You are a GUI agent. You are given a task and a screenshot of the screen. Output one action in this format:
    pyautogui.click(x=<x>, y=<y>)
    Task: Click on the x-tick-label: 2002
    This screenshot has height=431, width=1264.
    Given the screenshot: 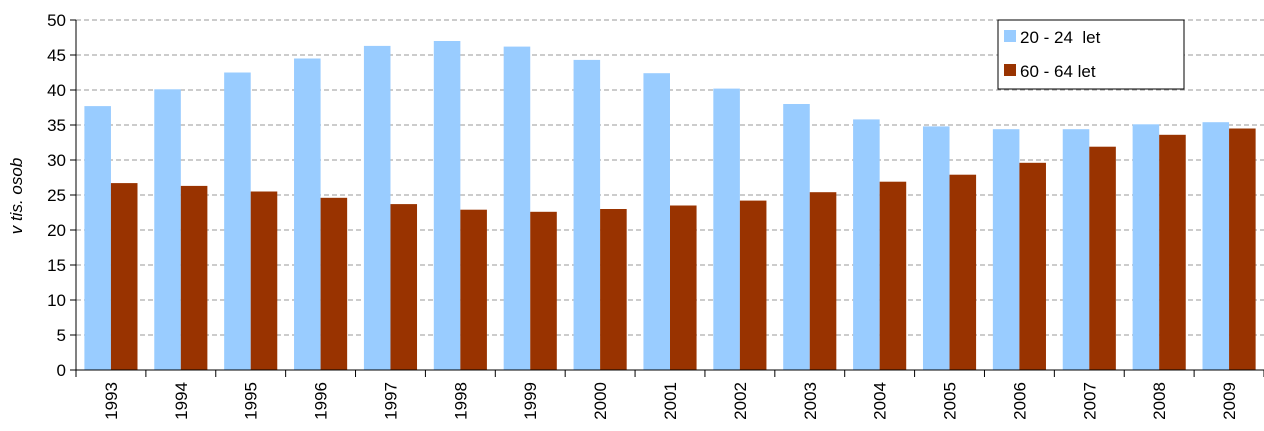 What is the action you would take?
    pyautogui.click(x=740, y=401)
    